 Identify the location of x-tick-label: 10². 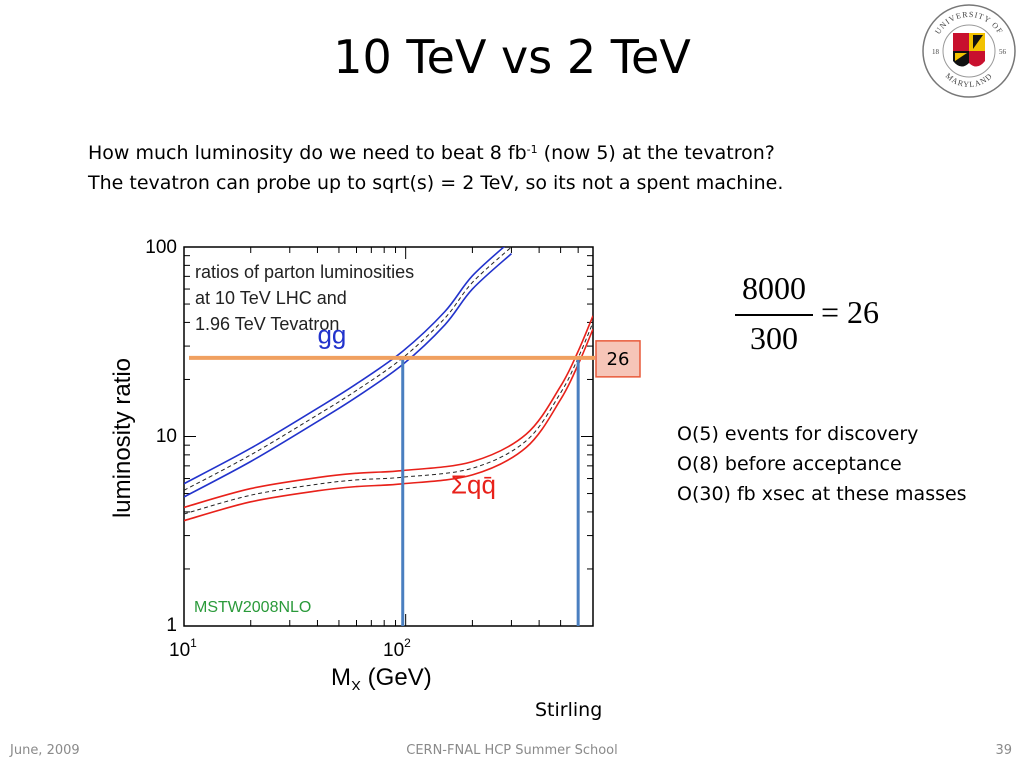
(397, 648).